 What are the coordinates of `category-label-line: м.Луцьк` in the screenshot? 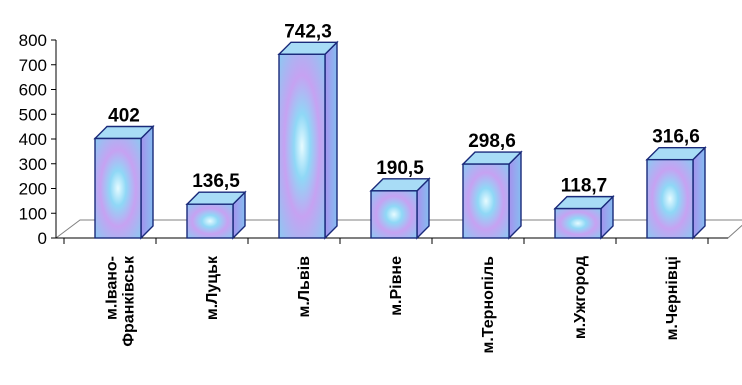 It's located at (212, 287).